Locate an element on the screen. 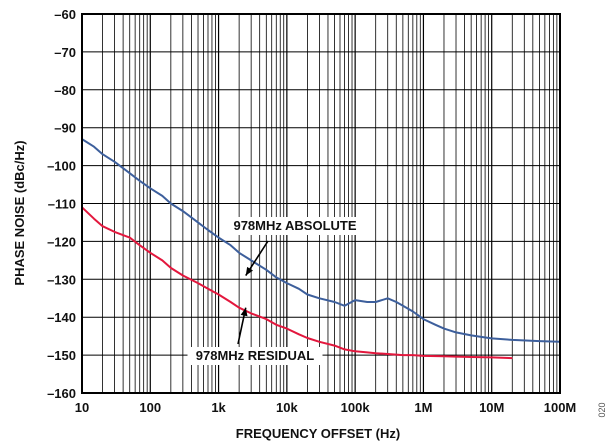 The height and width of the screenshot is (446, 614). x-tick-label: 100M is located at coordinates (560, 407).